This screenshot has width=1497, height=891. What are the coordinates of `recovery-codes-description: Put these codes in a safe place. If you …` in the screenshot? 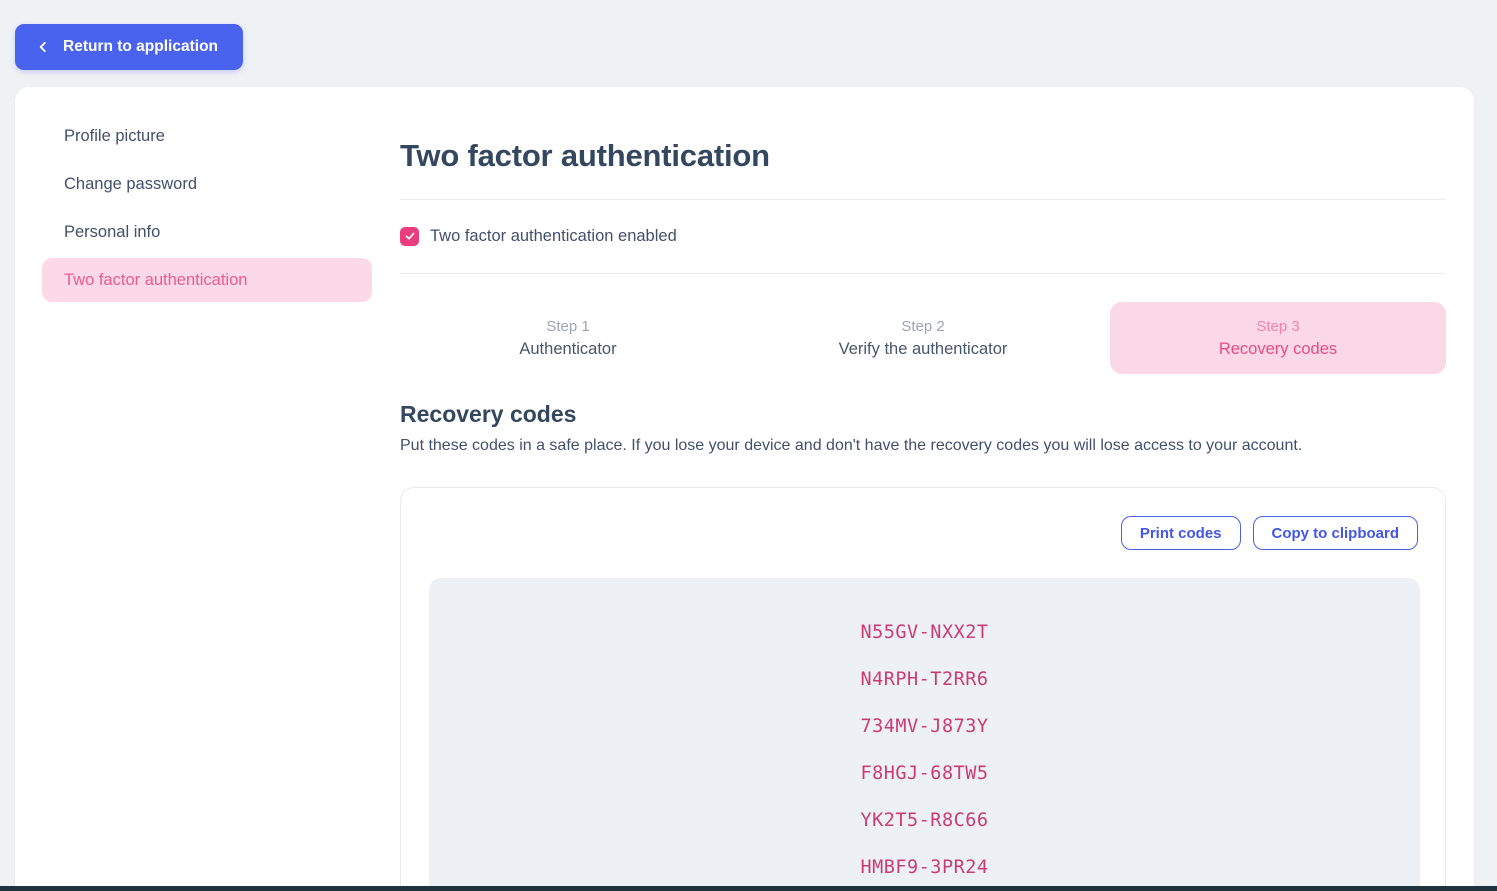 It's located at (851, 445).